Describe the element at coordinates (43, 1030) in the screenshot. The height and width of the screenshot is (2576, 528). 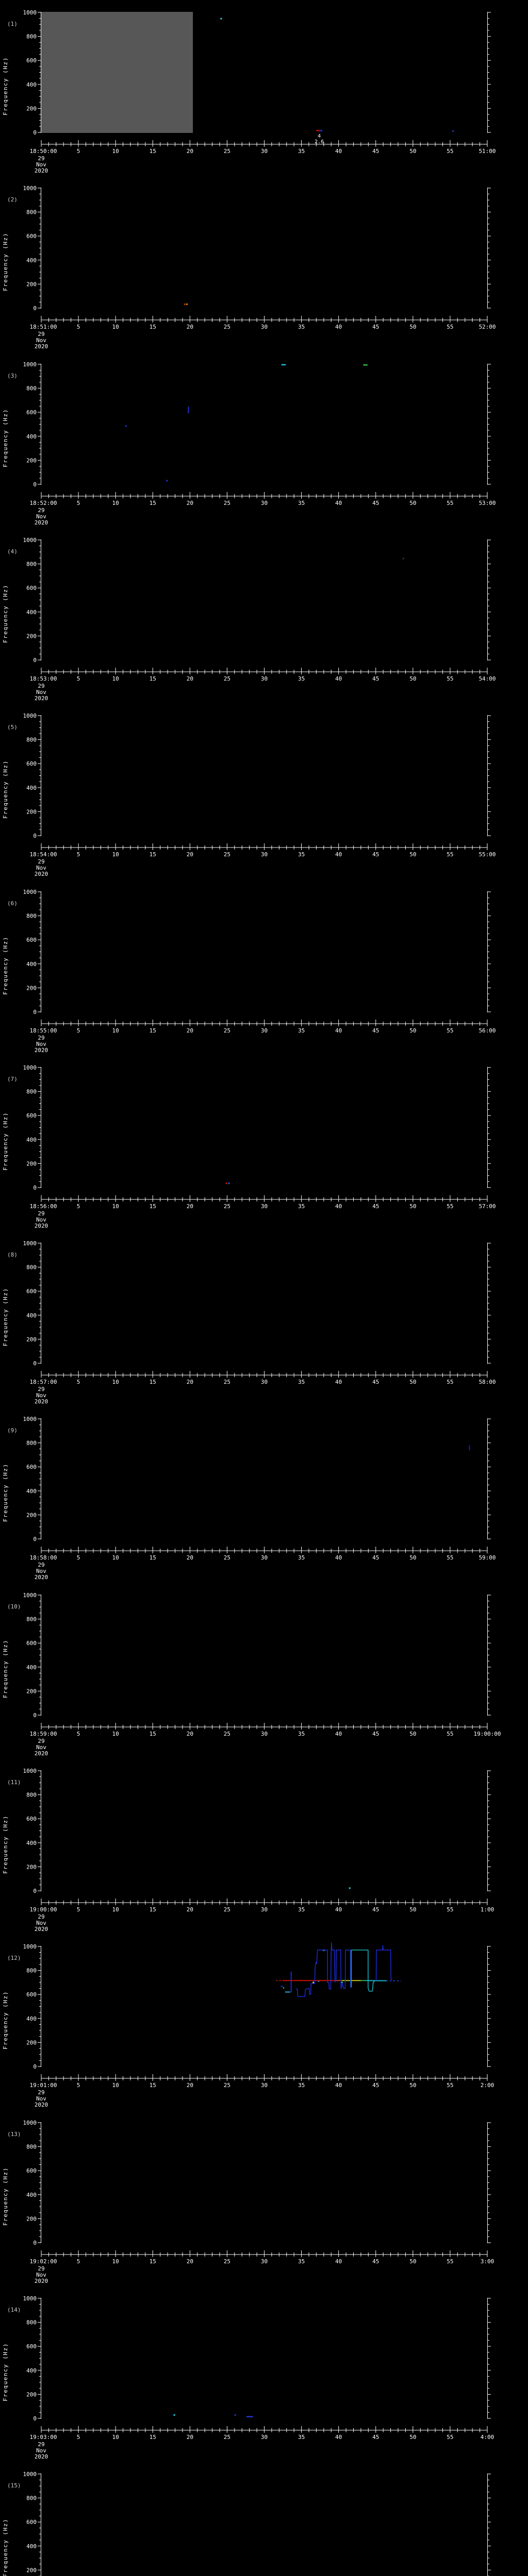
I see `start-time-label: 18:55:00` at that location.